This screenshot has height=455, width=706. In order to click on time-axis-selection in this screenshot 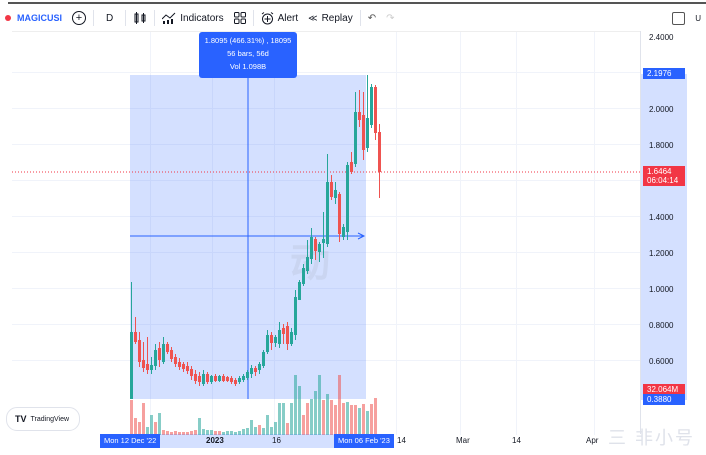, I will do `click(248, 441)`.